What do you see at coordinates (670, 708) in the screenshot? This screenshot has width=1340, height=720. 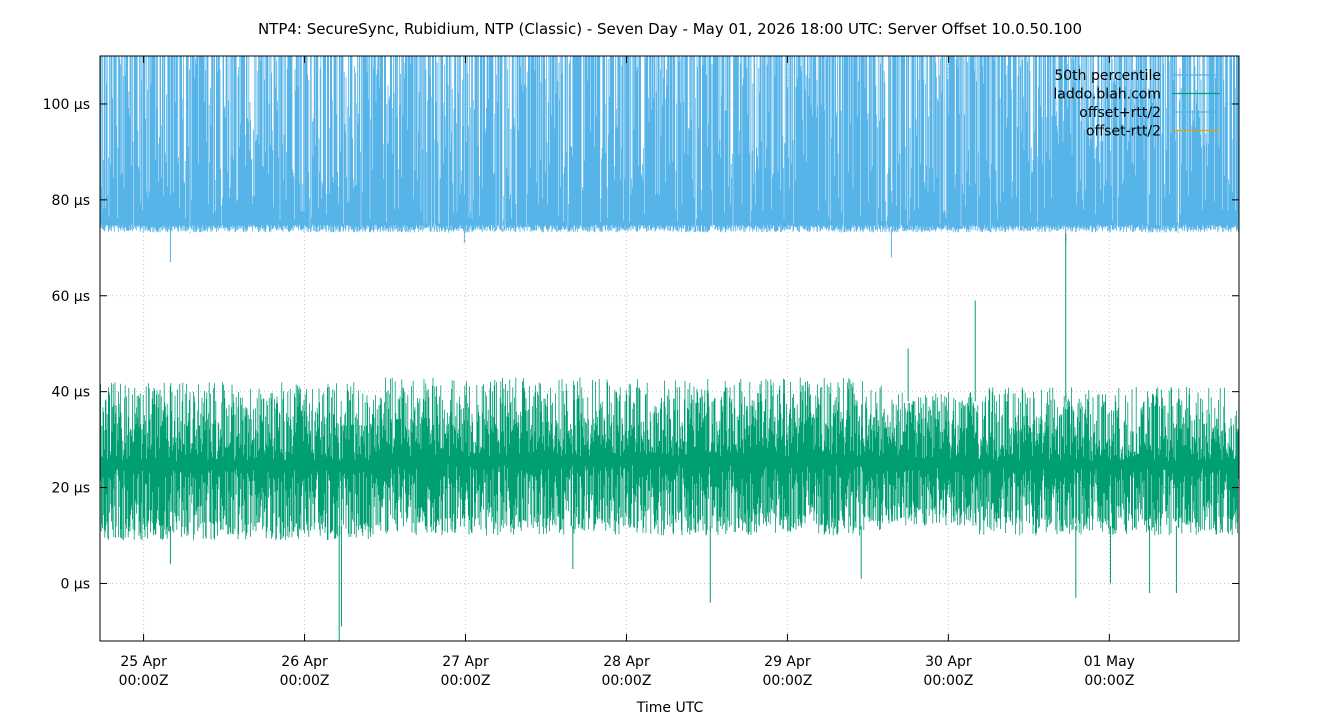 I see `x-axis-label: Time UTC` at bounding box center [670, 708].